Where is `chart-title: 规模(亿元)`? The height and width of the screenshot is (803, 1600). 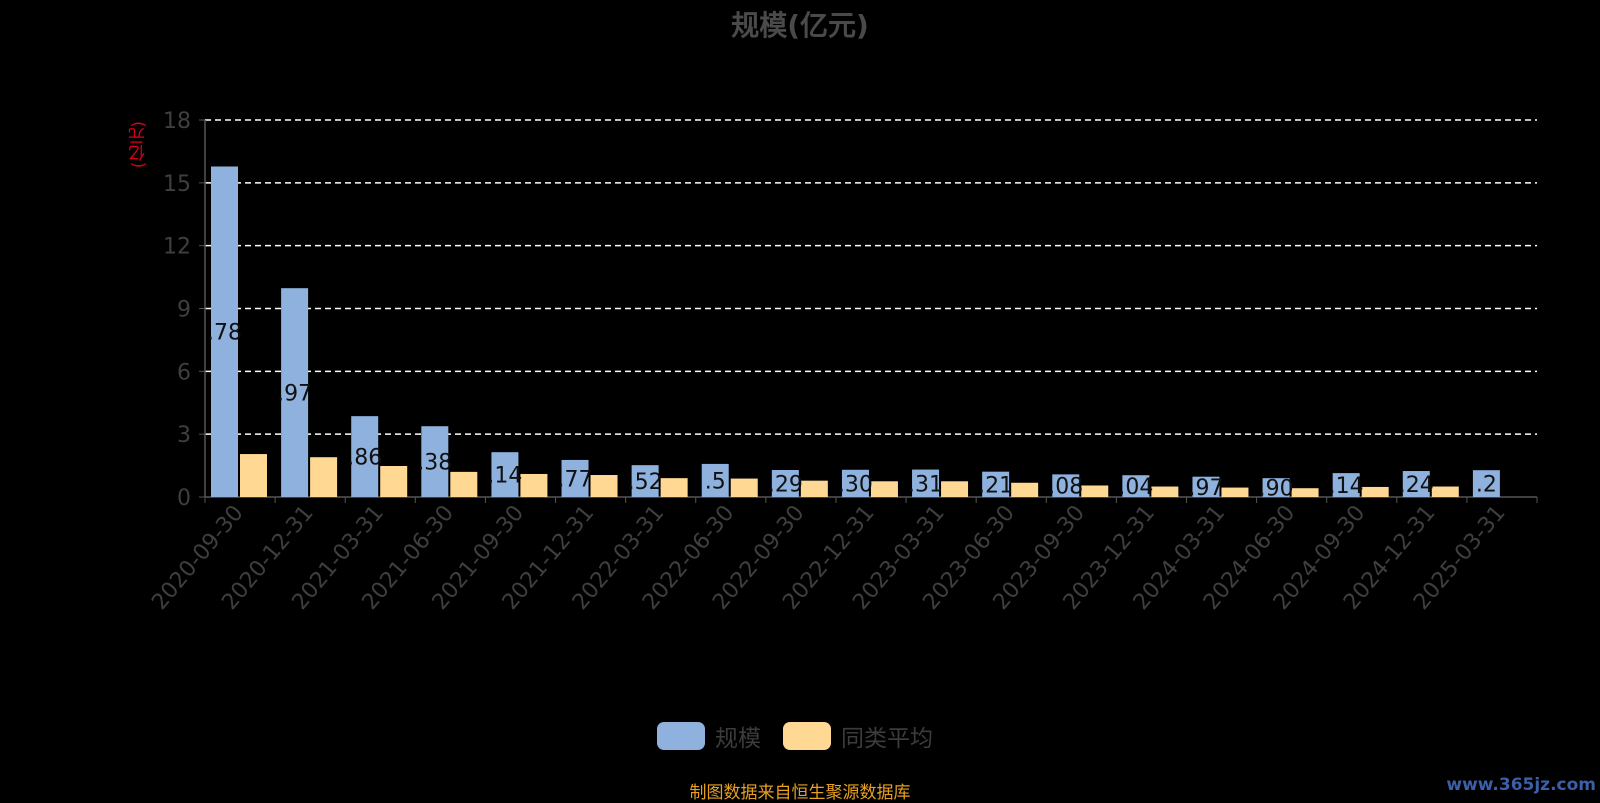 chart-title: 规模(亿元) is located at coordinates (800, 25).